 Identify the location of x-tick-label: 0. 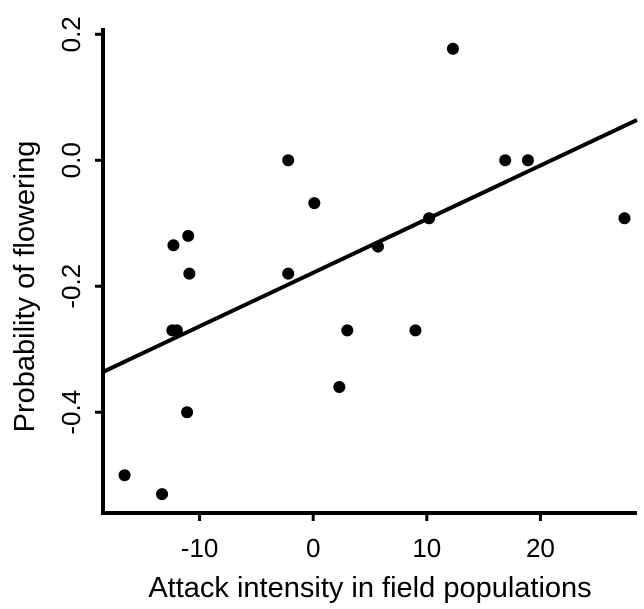
(313, 548).